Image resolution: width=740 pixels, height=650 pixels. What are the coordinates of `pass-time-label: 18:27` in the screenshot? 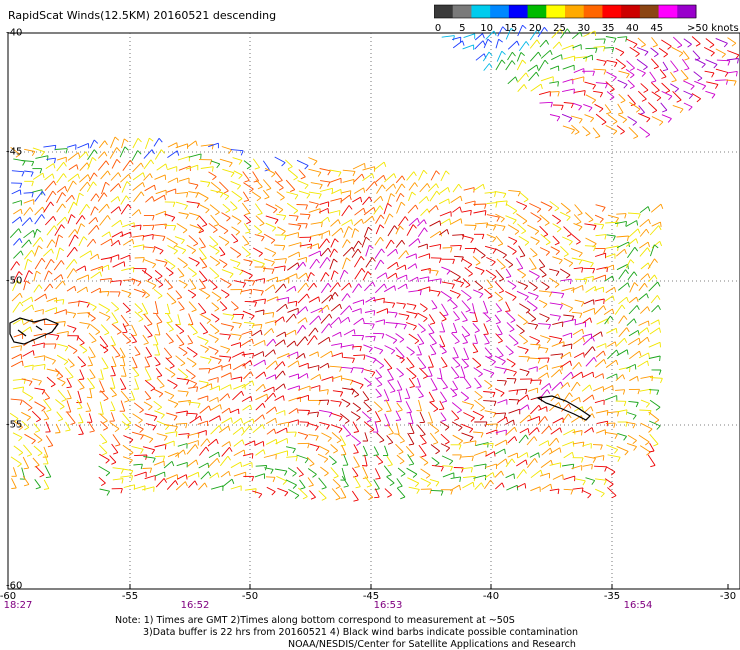 It's located at (18, 605).